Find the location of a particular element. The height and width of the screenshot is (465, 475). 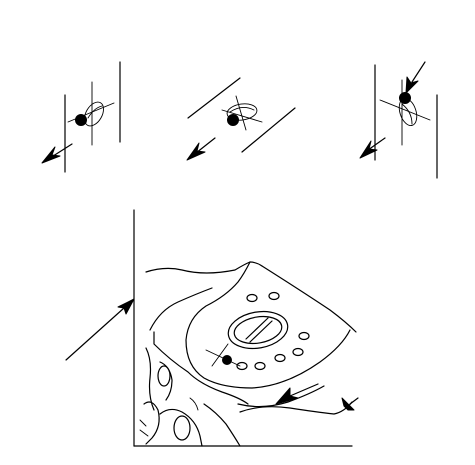

detail-2-crosshair-b is located at coordinates (241, 113).